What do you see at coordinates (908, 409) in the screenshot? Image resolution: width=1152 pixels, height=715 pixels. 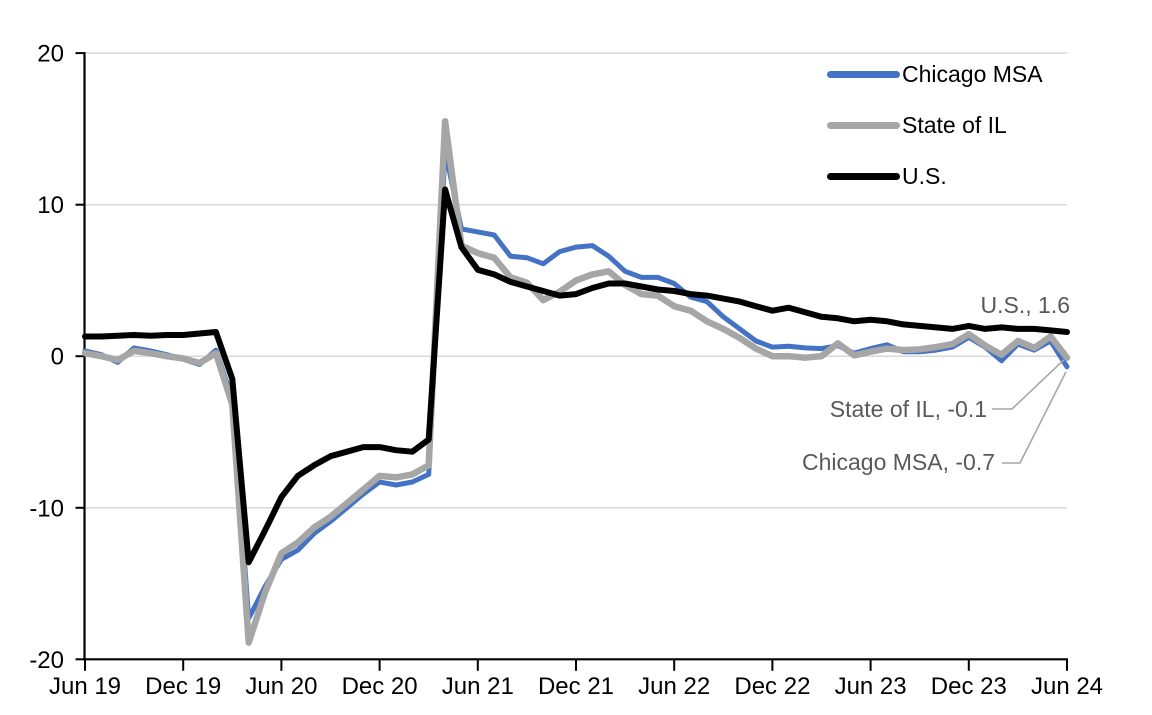 I see `annotation-state-of-il-last-value: State of IL, -0.1` at bounding box center [908, 409].